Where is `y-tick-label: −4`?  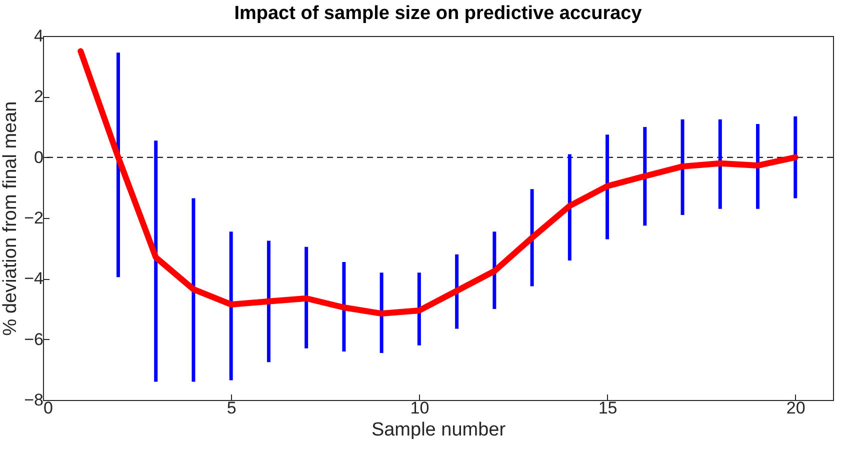
y-tick-label: −4 is located at coordinates (34, 278).